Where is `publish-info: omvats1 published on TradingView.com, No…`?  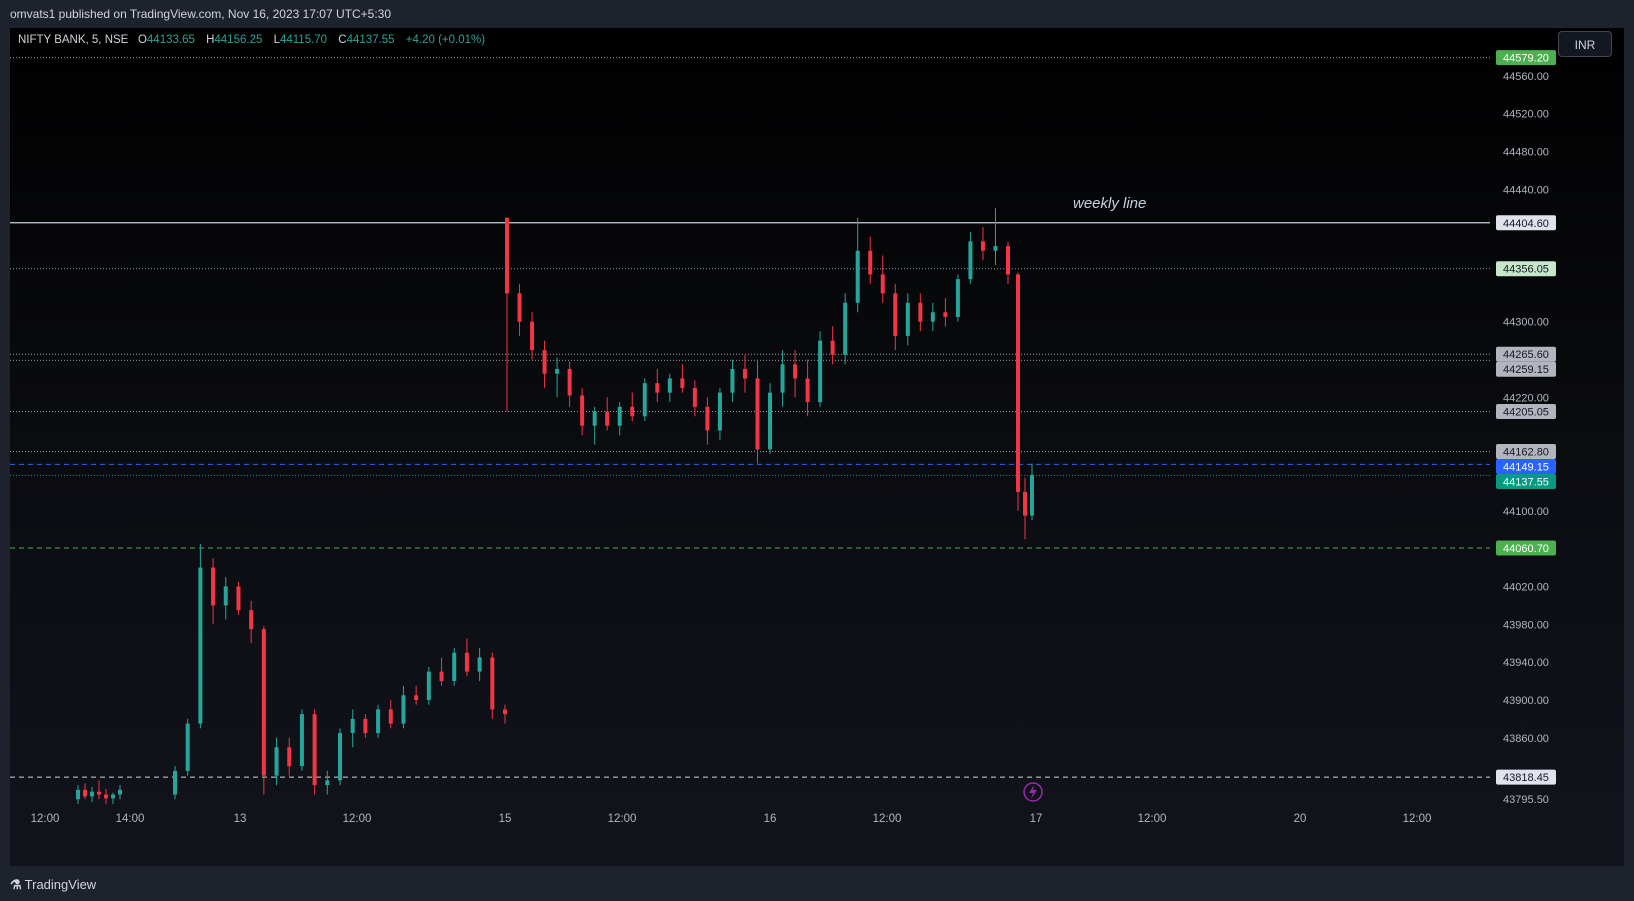 publish-info: omvats1 published on TradingView.com, No… is located at coordinates (201, 14).